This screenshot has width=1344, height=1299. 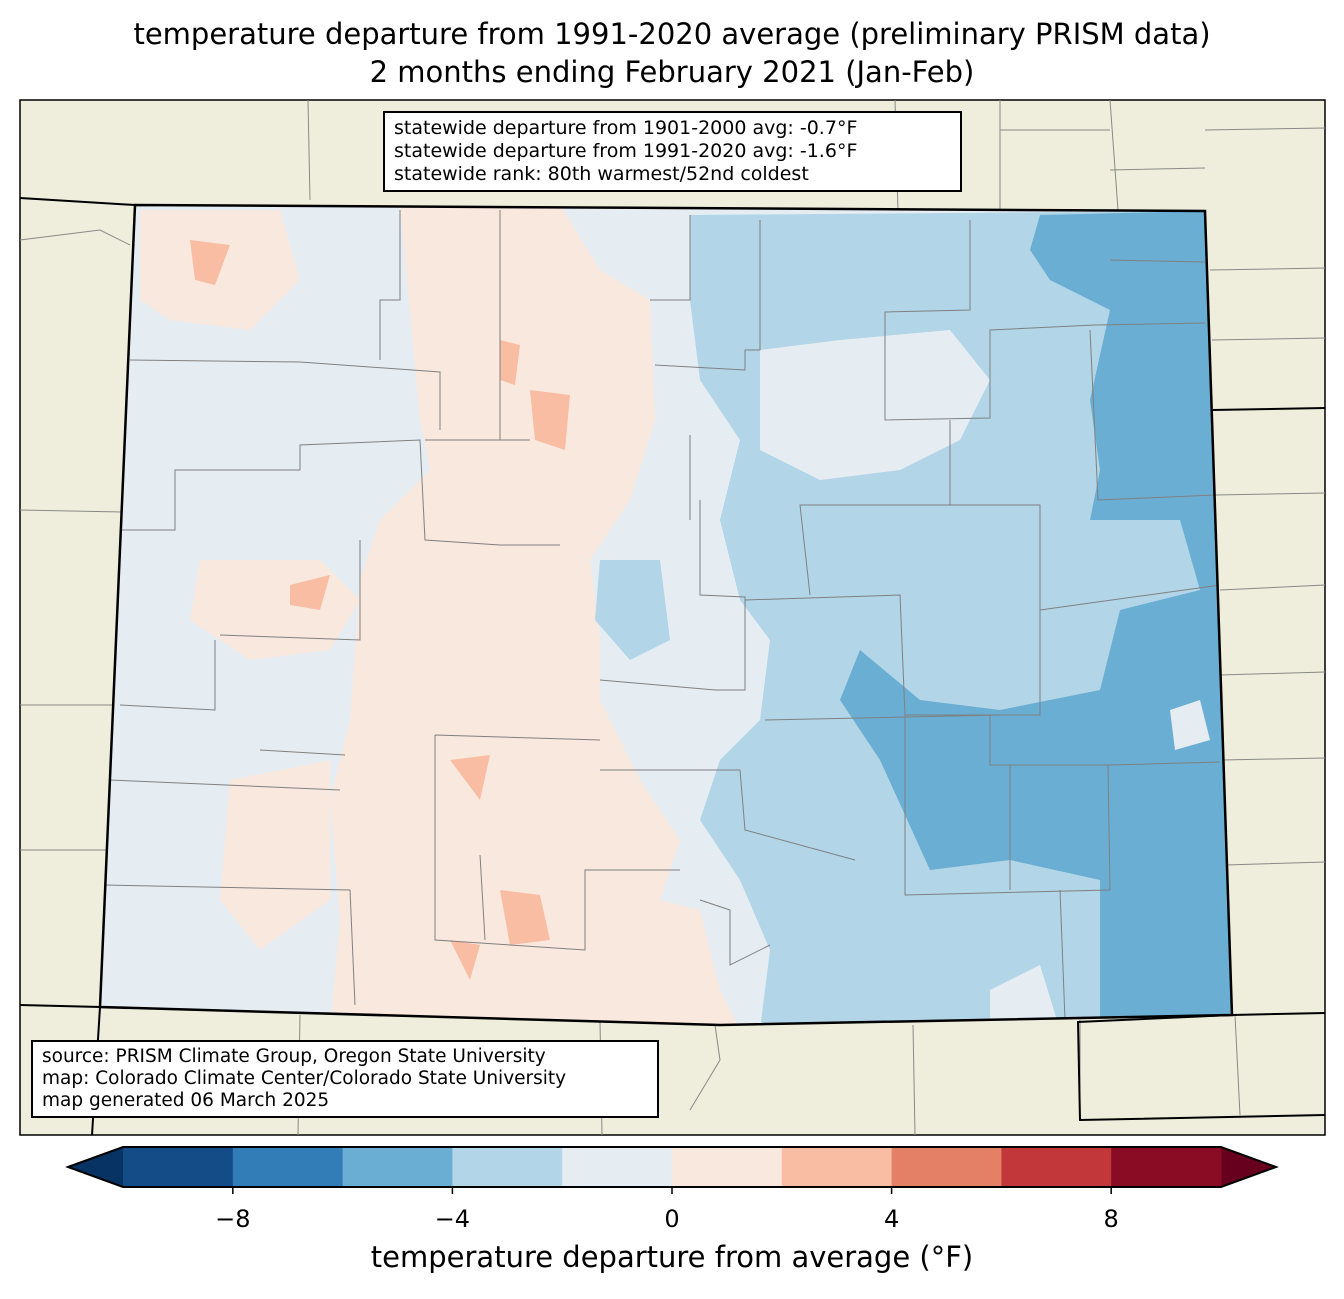 I want to click on colorbar-tick-label: 8, so click(x=1111, y=1219).